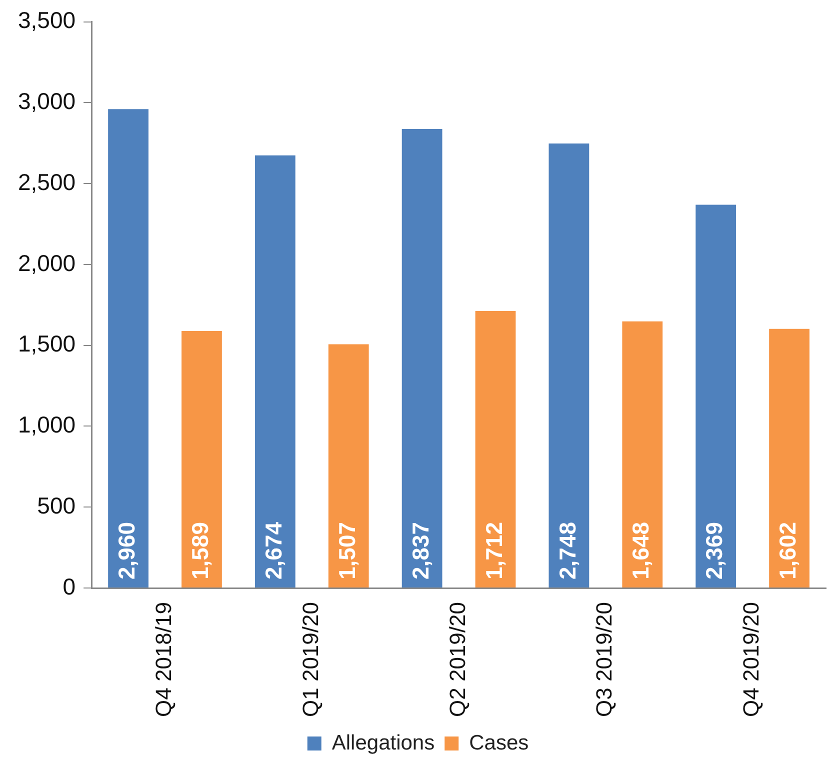  Describe the element at coordinates (420, 551) in the screenshot. I see `data-label: 2,837` at that location.